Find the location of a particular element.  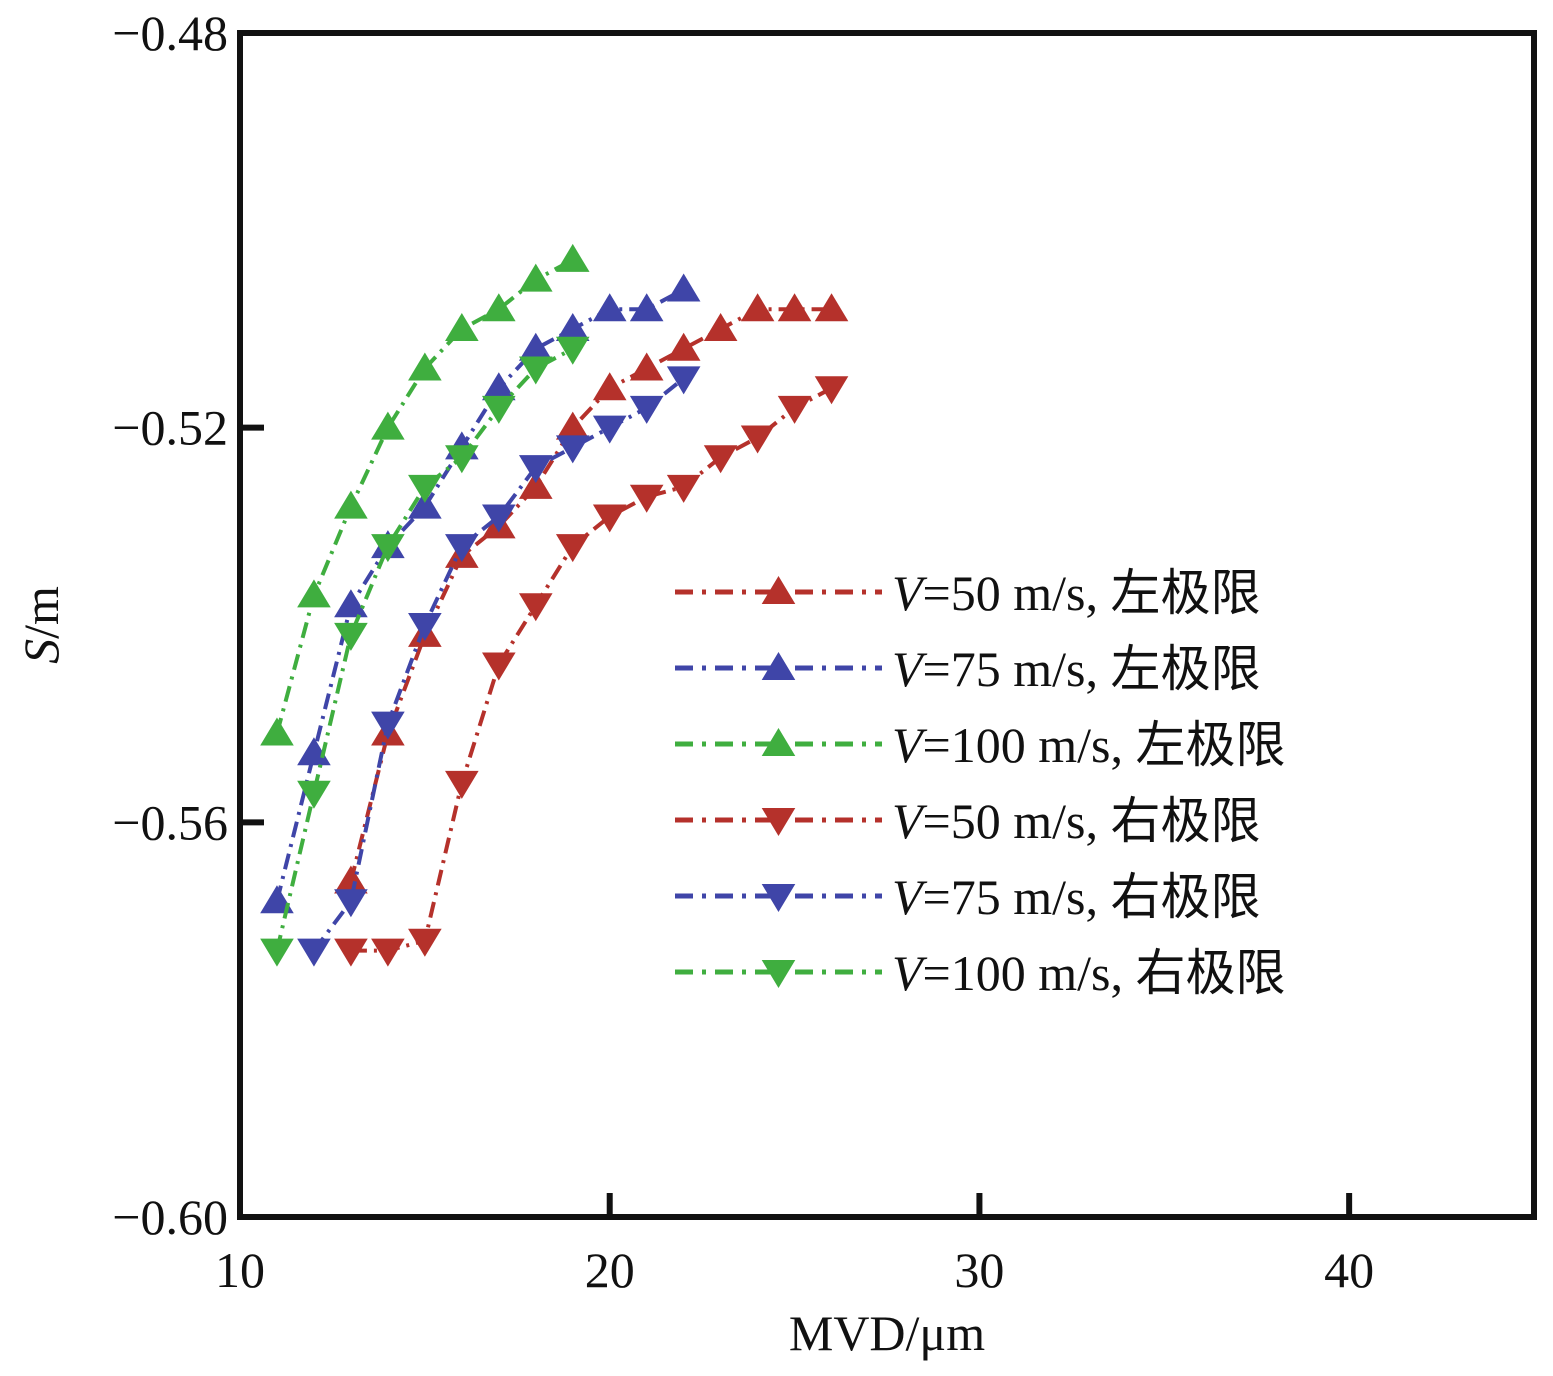

legend-label-text: =75 m/s, 右极限 is located at coordinates (1092, 897).